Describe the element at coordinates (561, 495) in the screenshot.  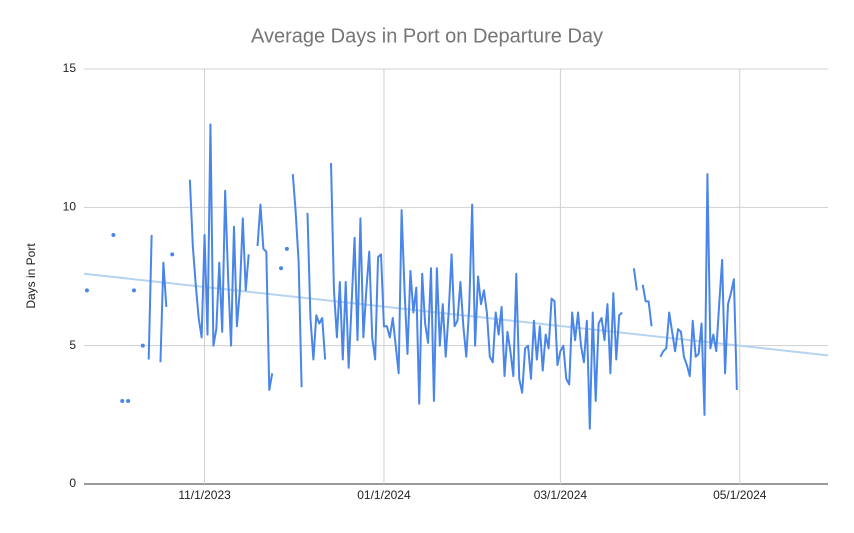
I see `x-tick-label: 03/1/2024` at that location.